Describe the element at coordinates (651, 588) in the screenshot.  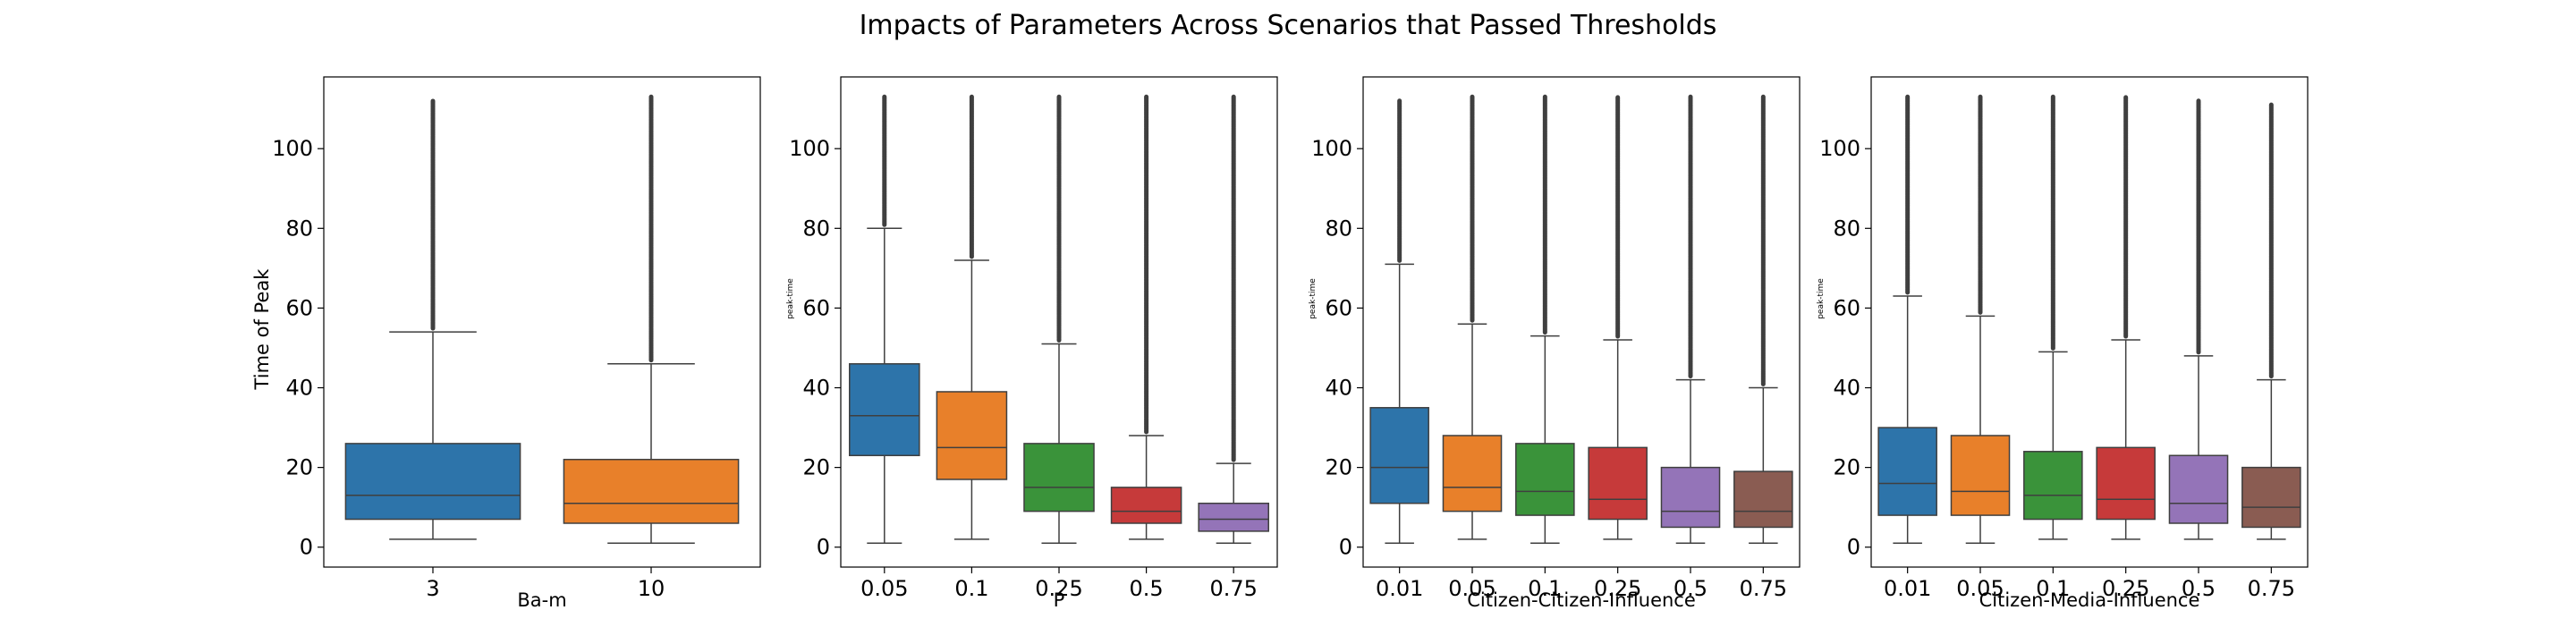
I see `x-tick-label: 10` at that location.